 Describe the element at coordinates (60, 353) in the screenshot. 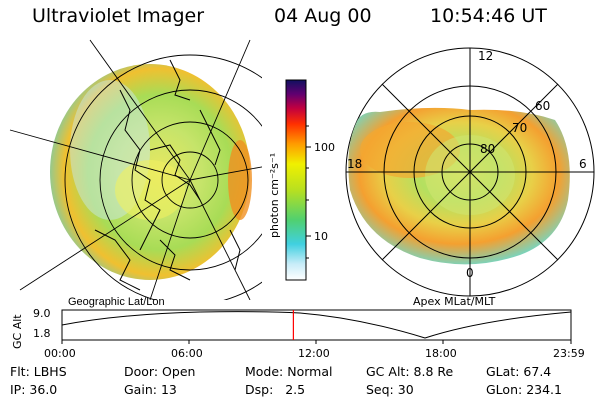

I see `altitude-xtick-00: 00:00` at that location.